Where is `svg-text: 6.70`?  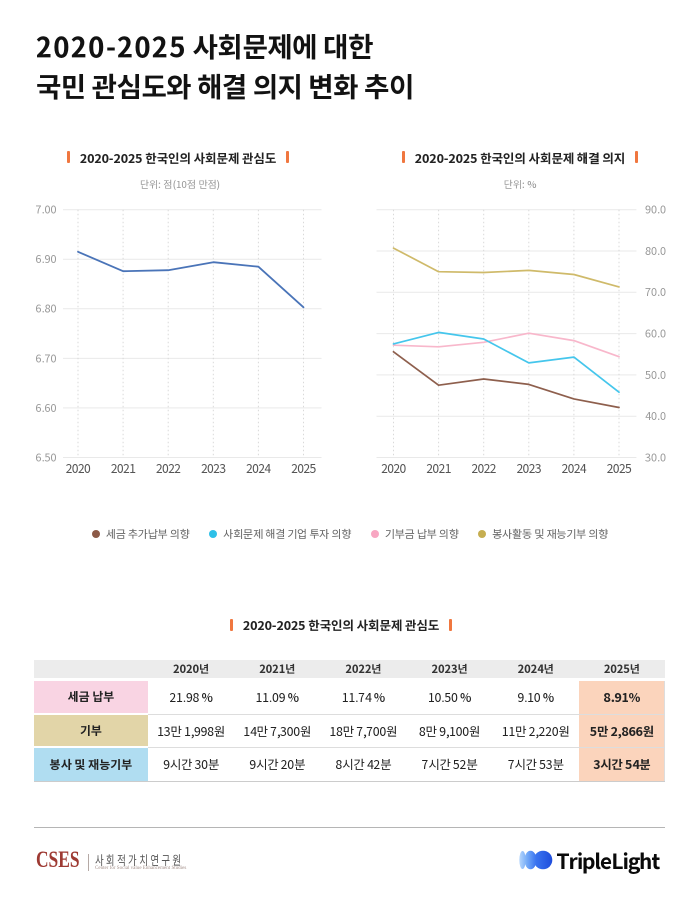 svg-text: 6.70 is located at coordinates (46, 358).